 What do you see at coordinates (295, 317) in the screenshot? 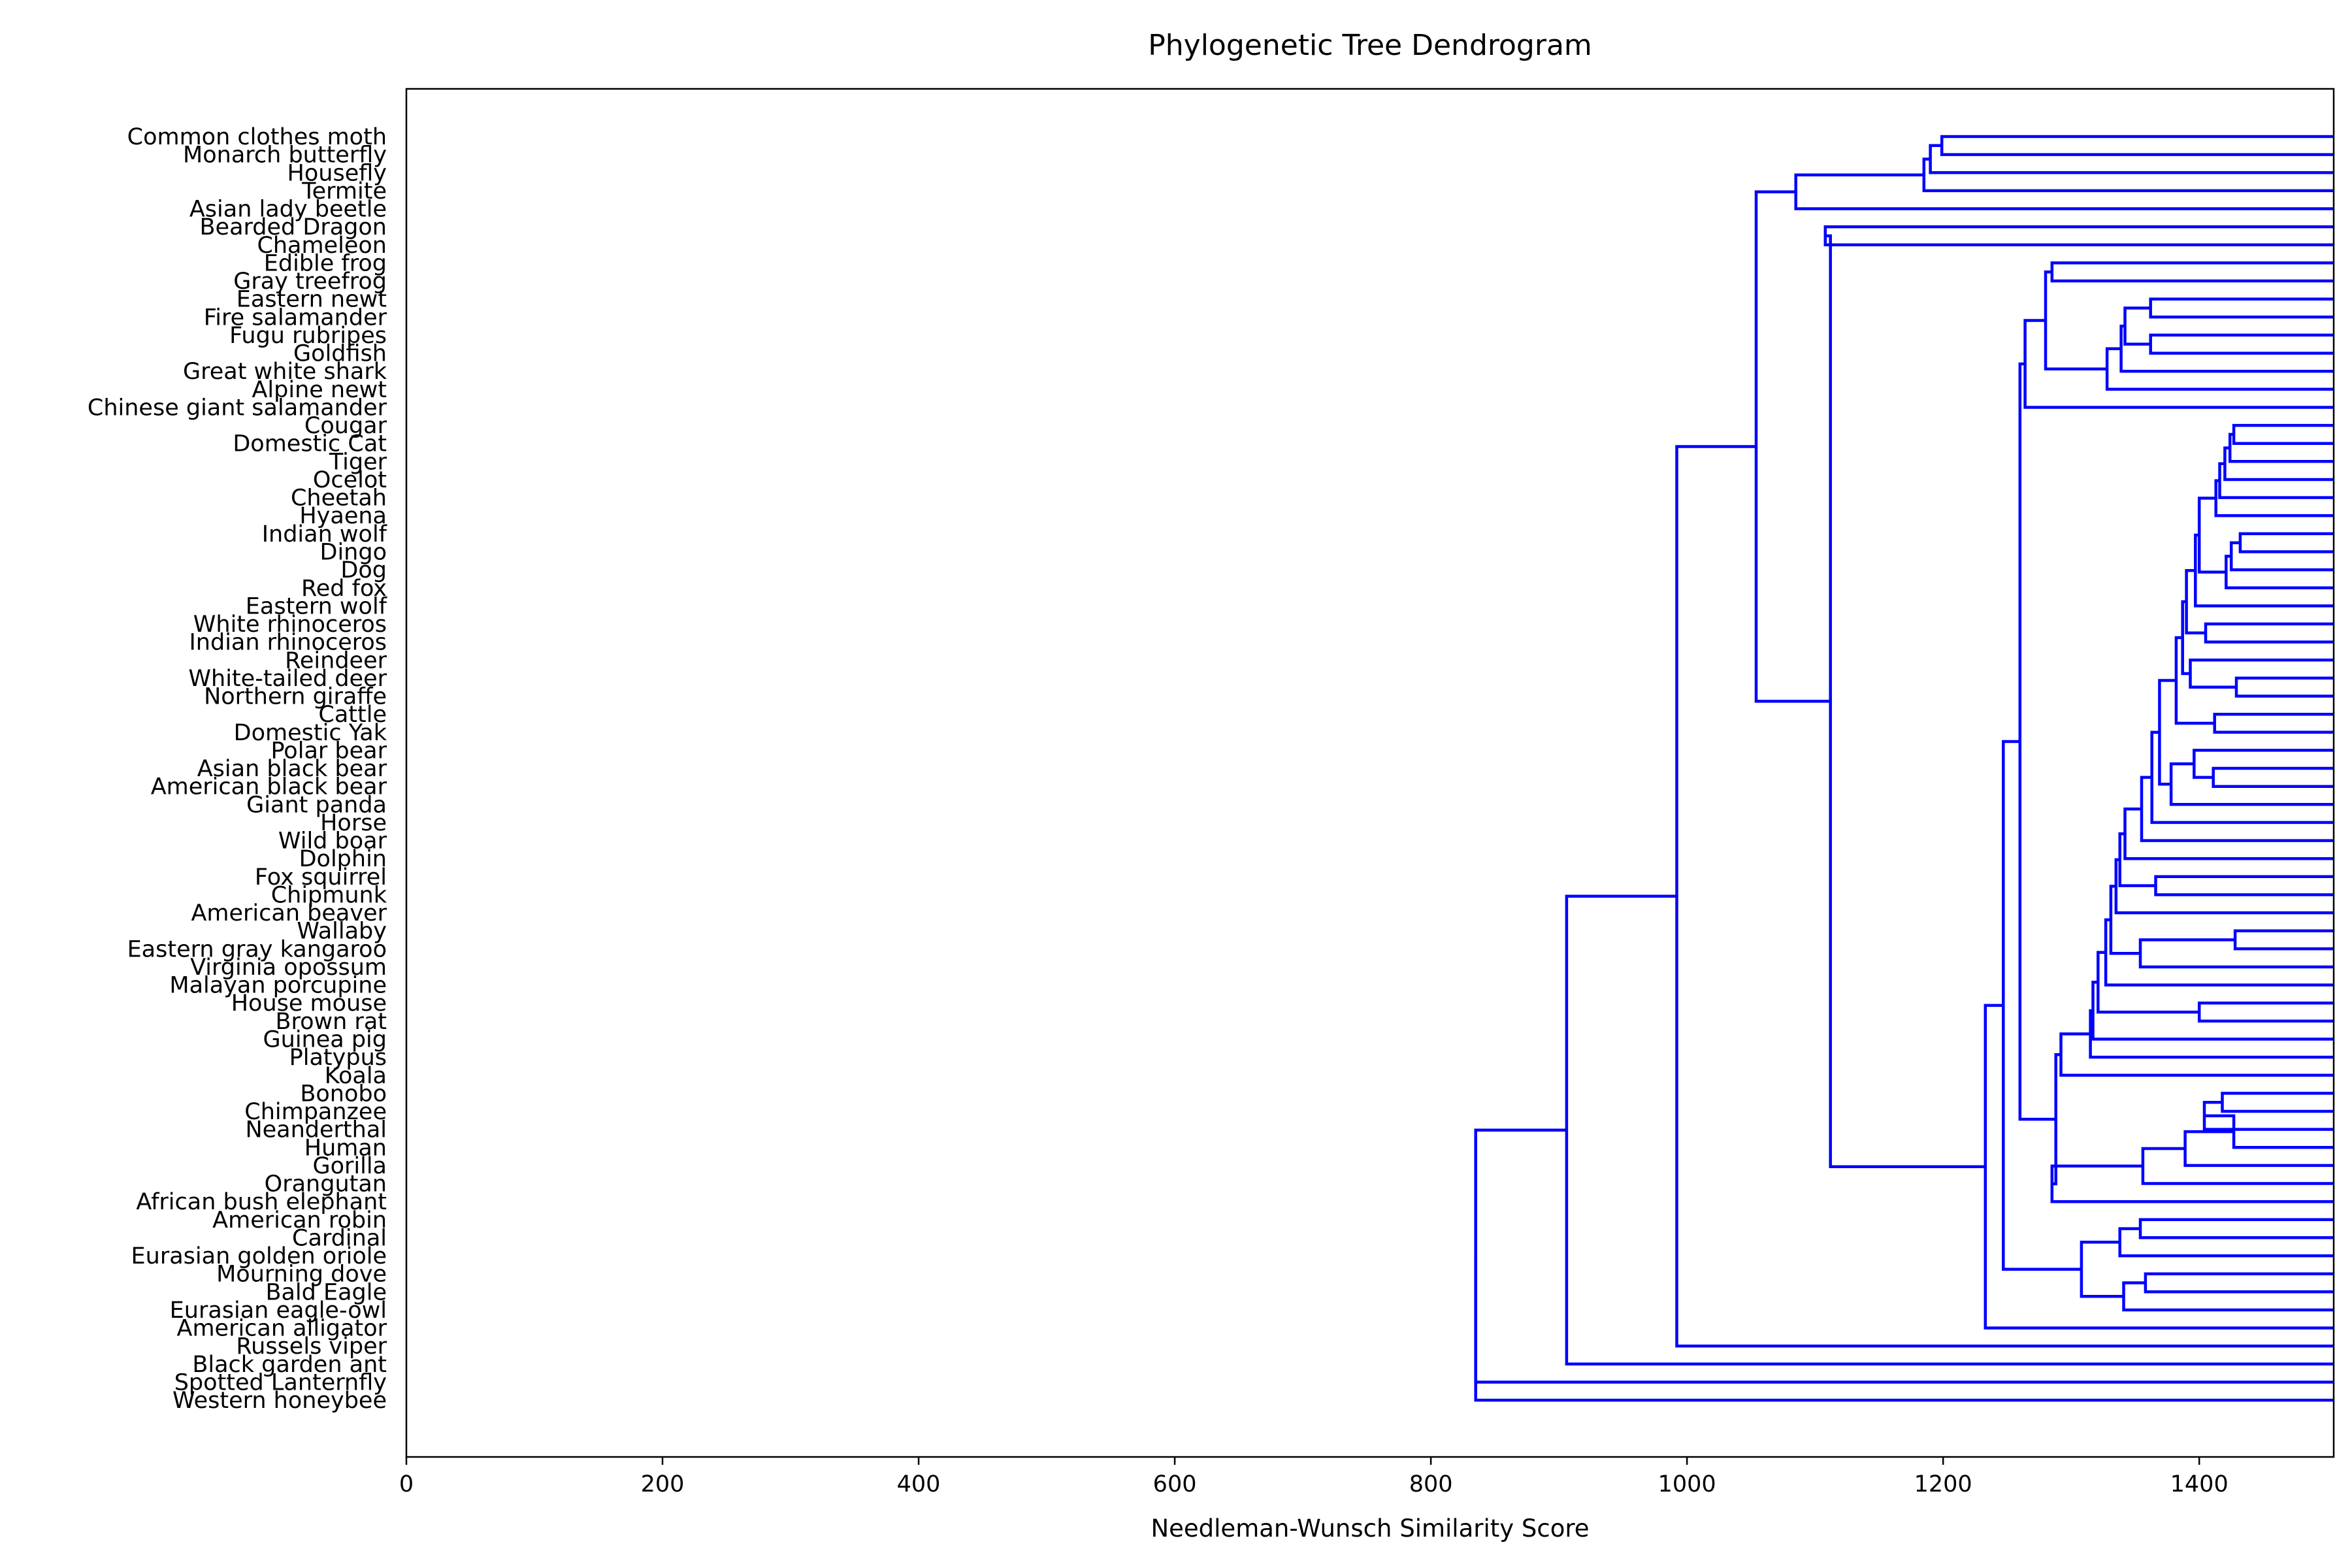
I see `leaf-label: Fire salamander` at bounding box center [295, 317].